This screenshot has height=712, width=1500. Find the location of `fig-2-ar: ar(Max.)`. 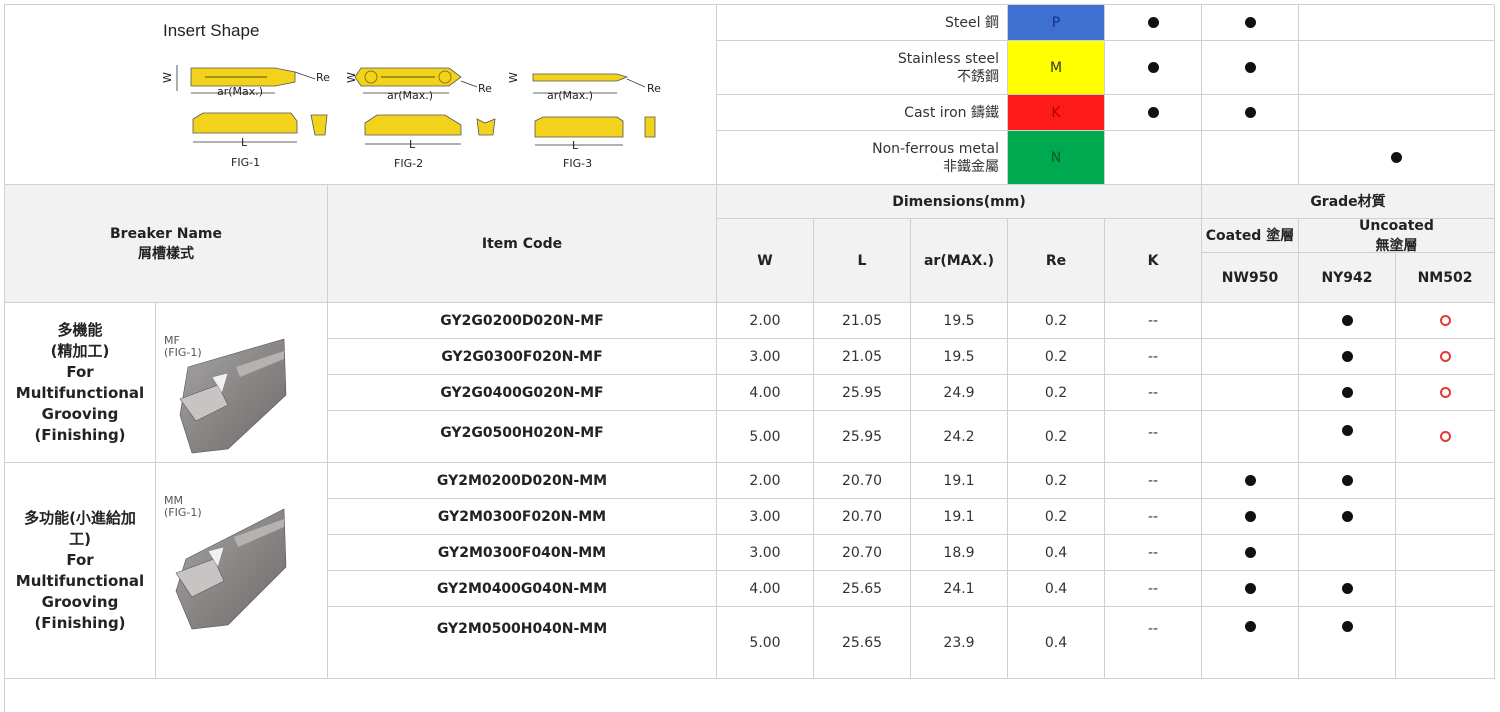

fig-2-ar: ar(Max.) is located at coordinates (410, 95).